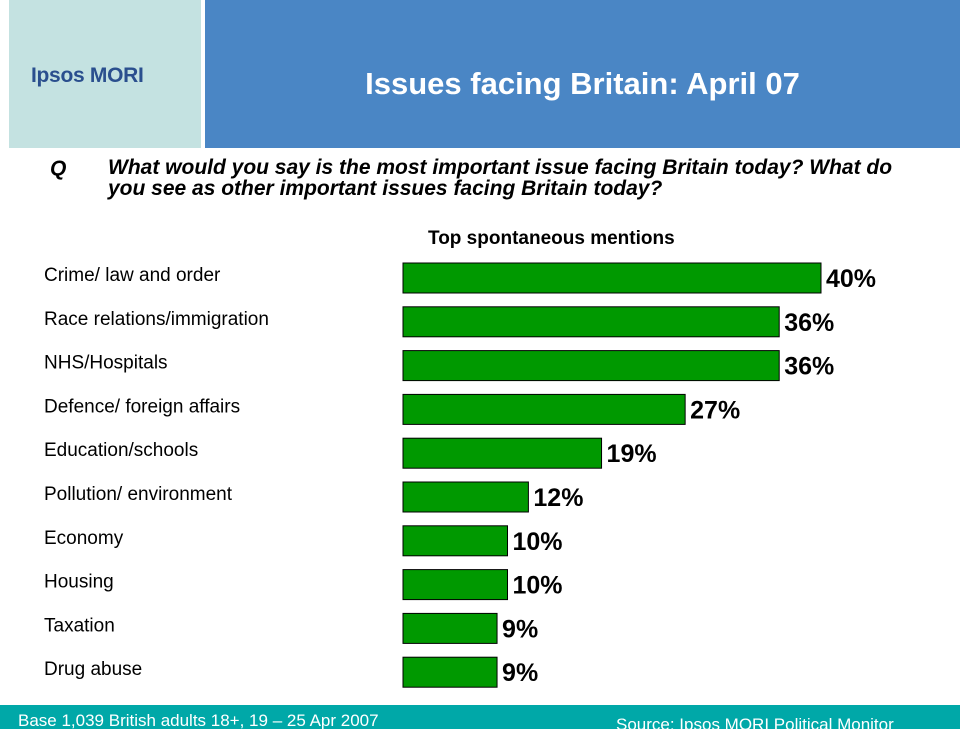  I want to click on category-label: Housing, so click(79, 582).